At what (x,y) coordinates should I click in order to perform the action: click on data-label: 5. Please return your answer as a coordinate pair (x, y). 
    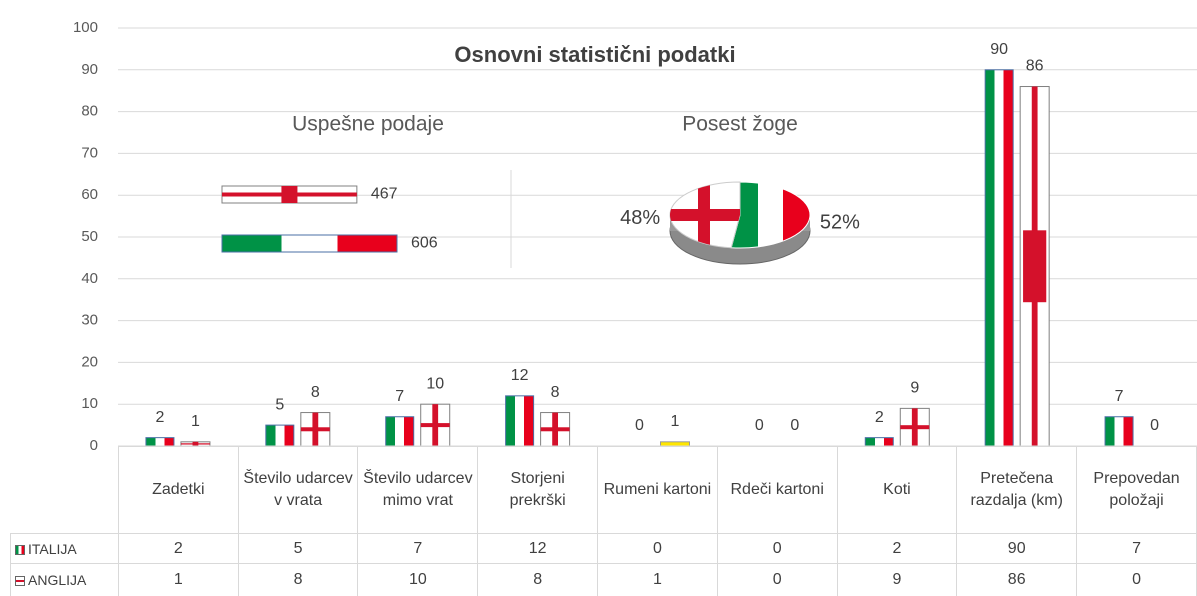
    Looking at the image, I should click on (279, 404).